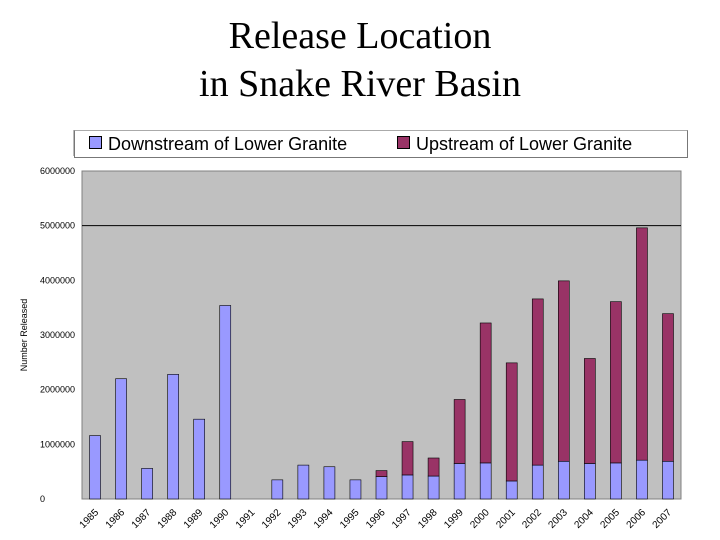 Image resolution: width=720 pixels, height=540 pixels. What do you see at coordinates (637, 519) in the screenshot?
I see `x-tick-label: 2006` at bounding box center [637, 519].